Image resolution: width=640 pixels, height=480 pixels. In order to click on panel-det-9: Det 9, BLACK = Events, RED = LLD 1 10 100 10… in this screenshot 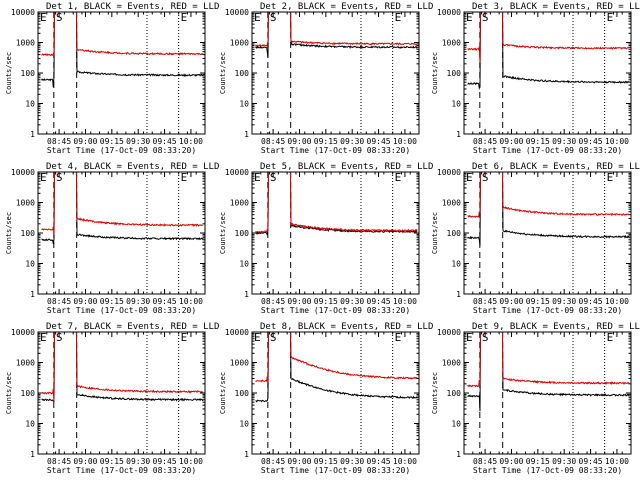, I will do `click(535, 398)`.